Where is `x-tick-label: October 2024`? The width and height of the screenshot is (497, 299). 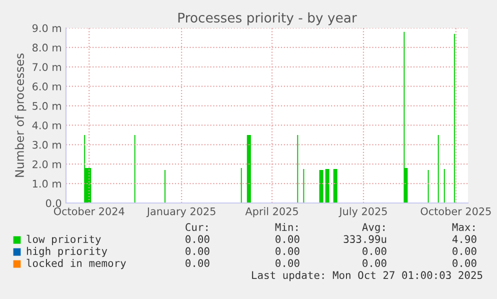
x-tick-label: October 2024 is located at coordinates (89, 211).